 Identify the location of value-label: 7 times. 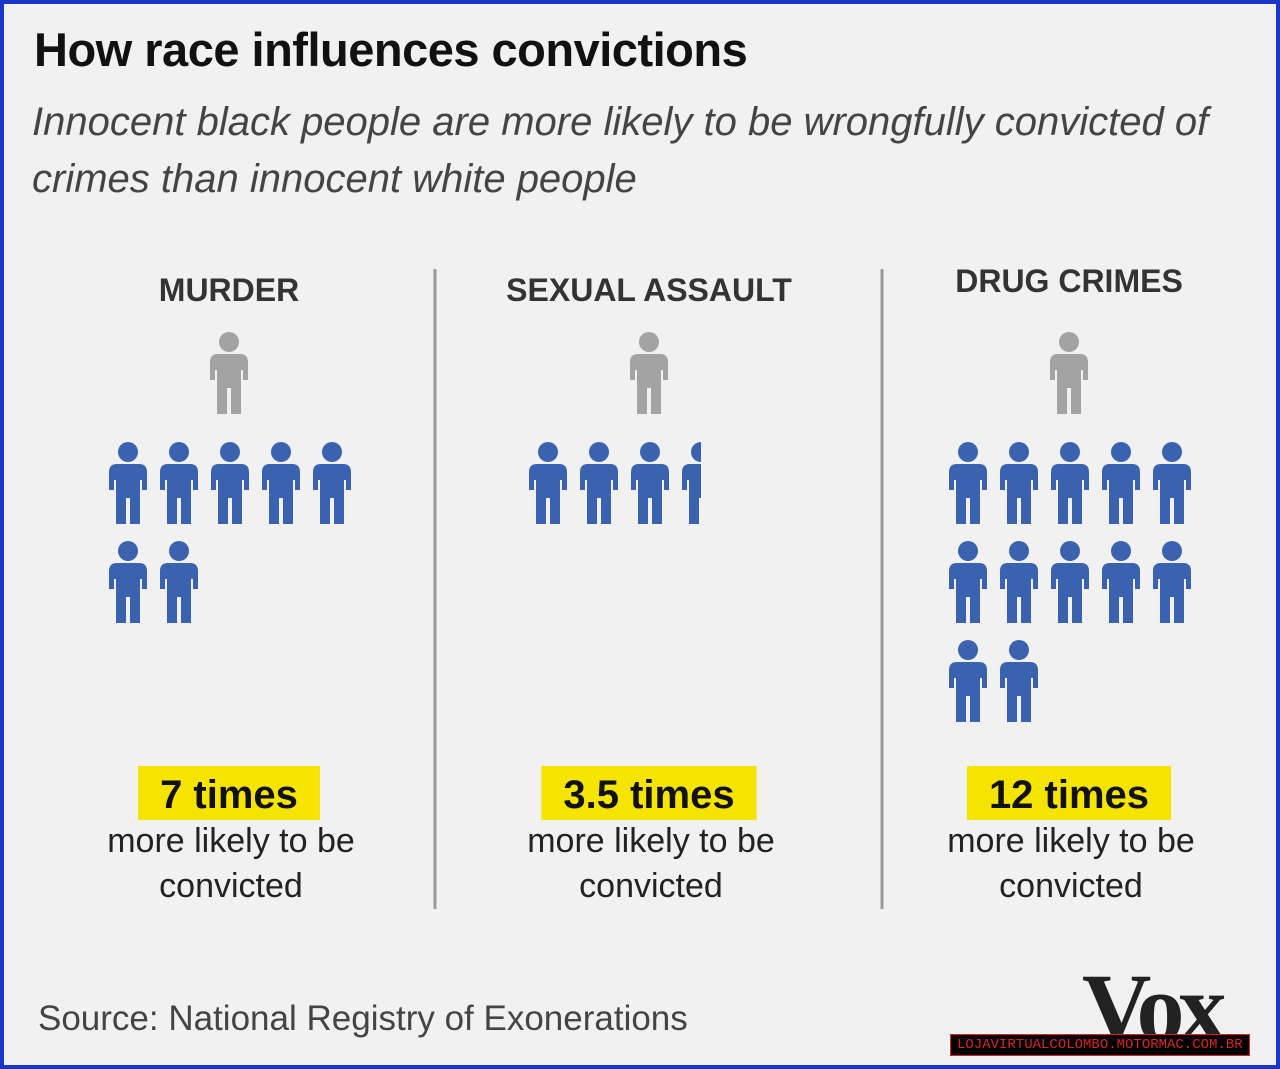
(229, 795).